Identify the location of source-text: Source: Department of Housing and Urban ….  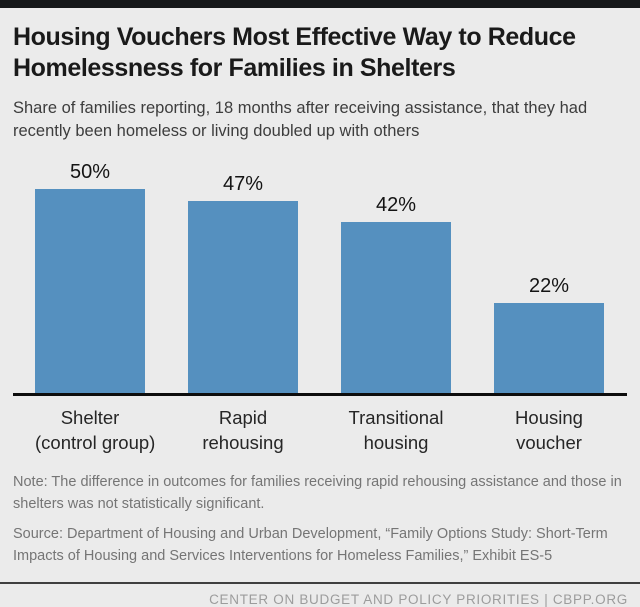
(310, 545).